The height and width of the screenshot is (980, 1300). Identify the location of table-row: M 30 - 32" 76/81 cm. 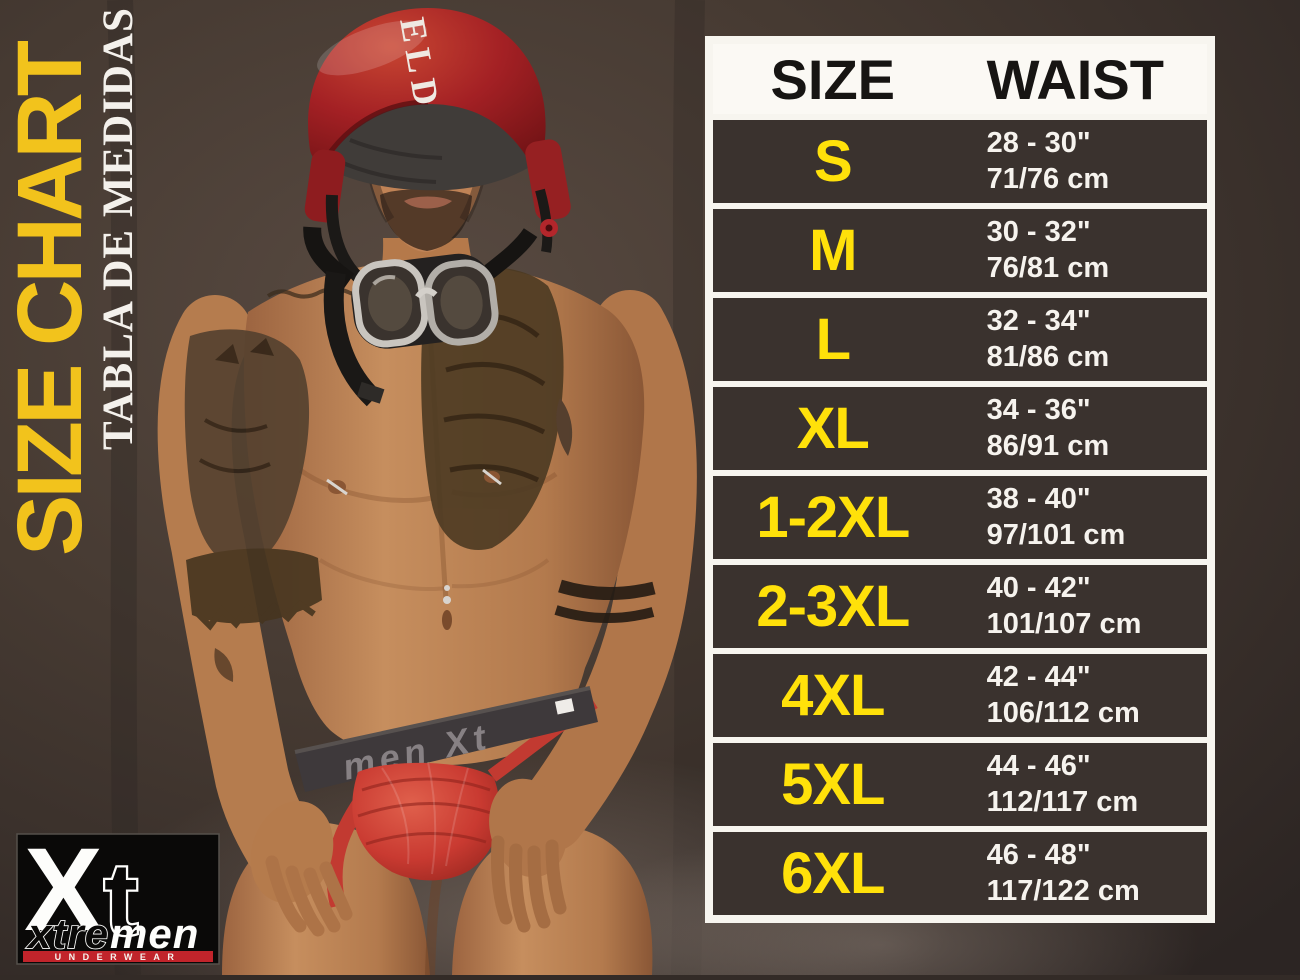
(960, 250).